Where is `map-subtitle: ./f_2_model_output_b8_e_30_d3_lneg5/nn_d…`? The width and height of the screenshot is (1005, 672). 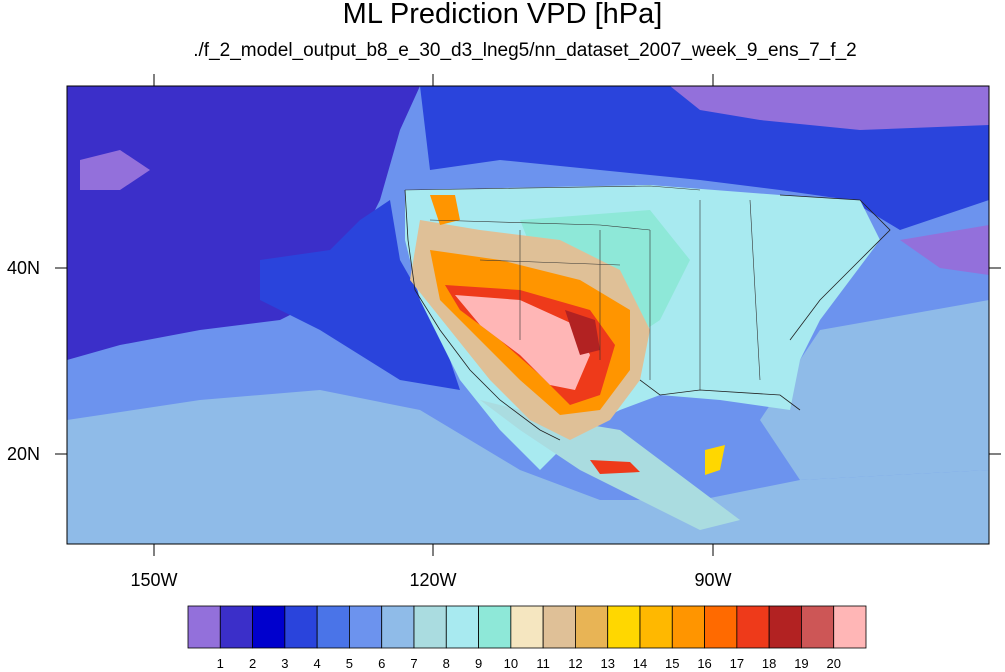
map-subtitle: ./f_2_model_output_b8_e_30_d3_lneg5/nn_d… is located at coordinates (525, 50).